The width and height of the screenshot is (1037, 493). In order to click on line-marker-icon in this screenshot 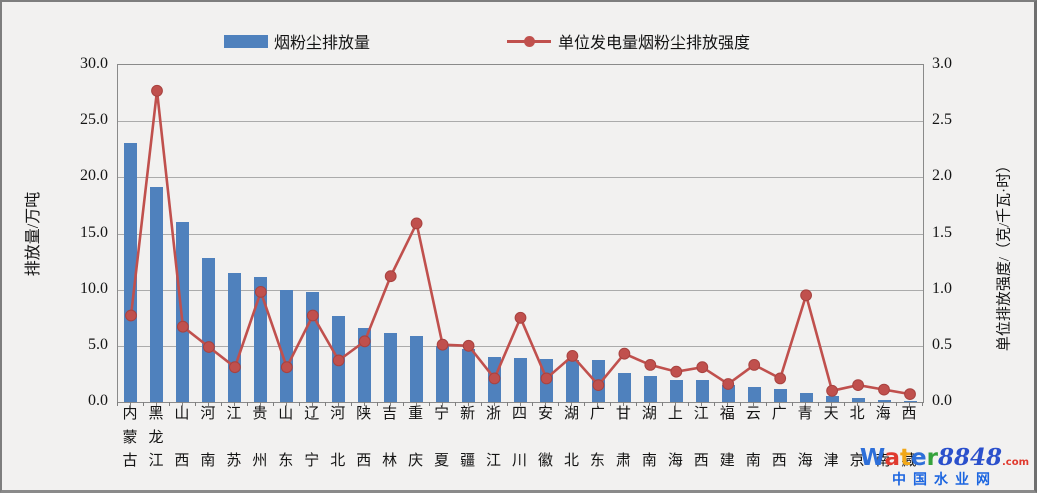, I will do `click(529, 41)`.